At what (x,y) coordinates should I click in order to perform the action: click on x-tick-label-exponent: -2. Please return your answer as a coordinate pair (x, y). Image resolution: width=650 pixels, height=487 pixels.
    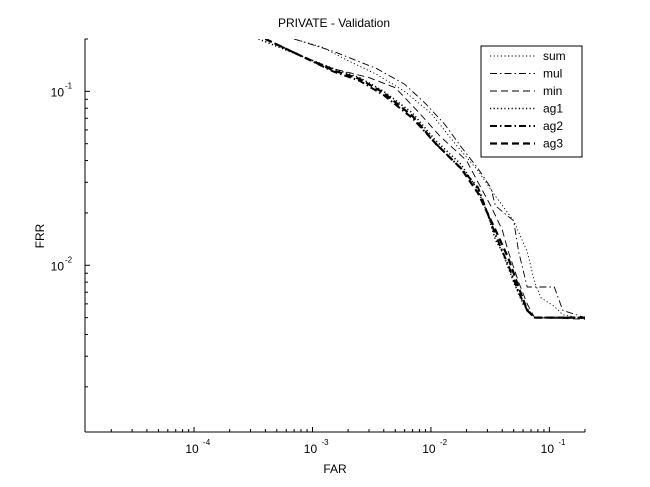
    Looking at the image, I should click on (444, 442).